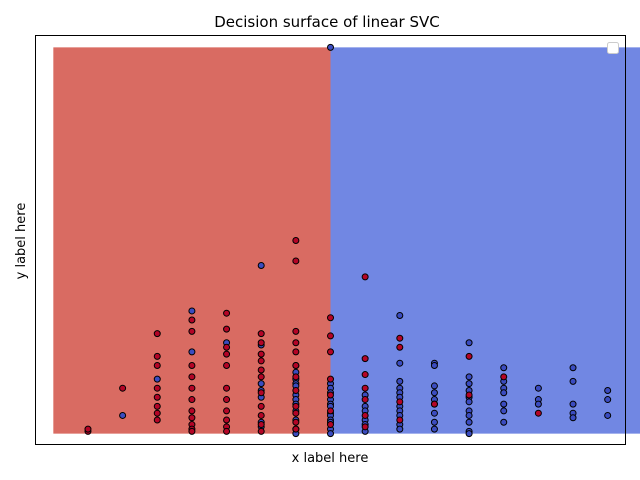 This screenshot has width=640, height=480. What do you see at coordinates (613, 48) in the screenshot?
I see `legend-box` at bounding box center [613, 48].